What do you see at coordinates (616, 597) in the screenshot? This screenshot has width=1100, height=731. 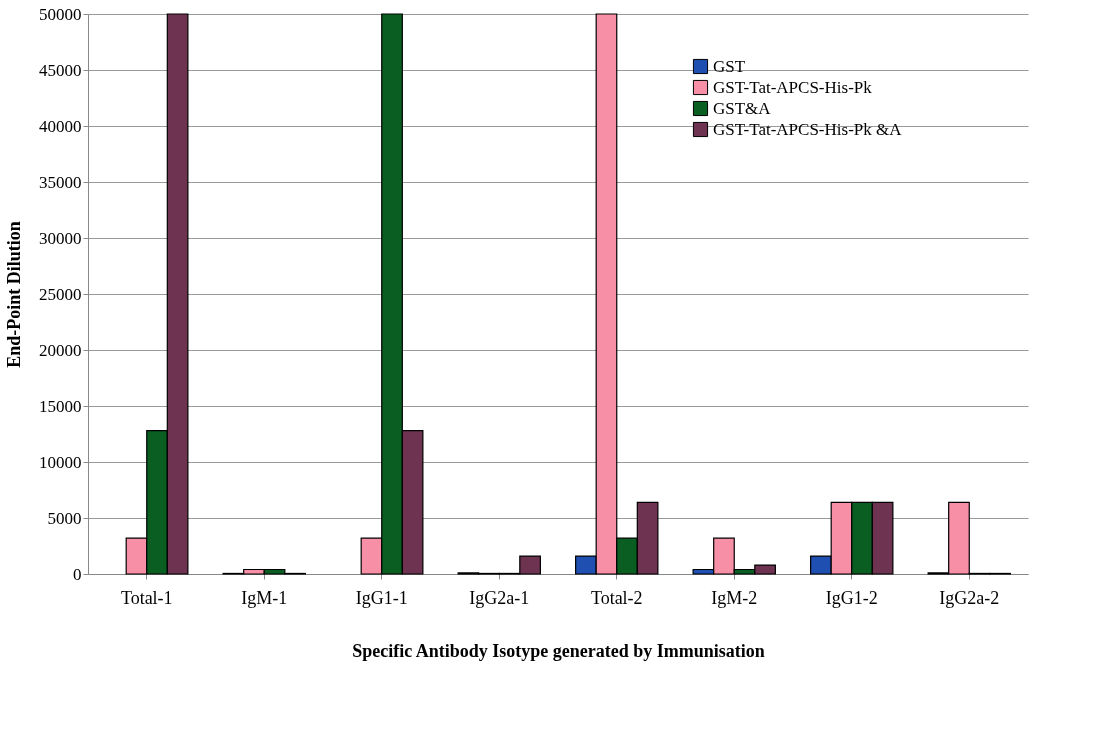 I see `x-tick-label: Total-2` at bounding box center [616, 597].